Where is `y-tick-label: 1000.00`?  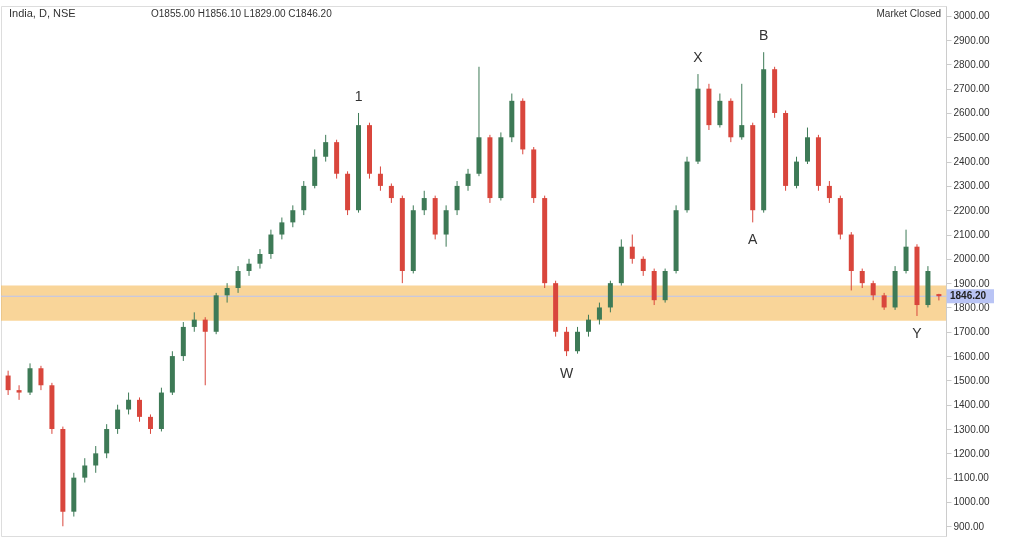 y-tick-label: 1000.00 is located at coordinates (972, 502).